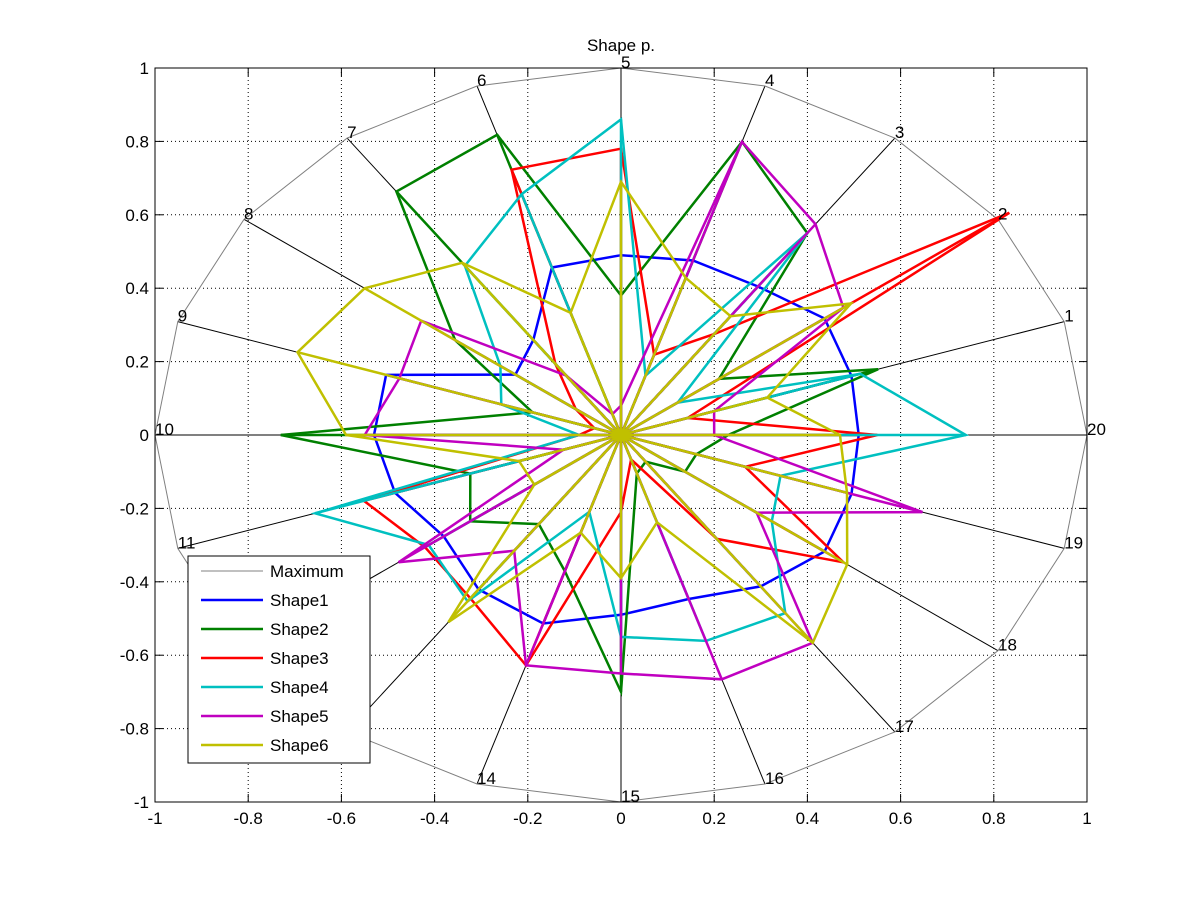  What do you see at coordinates (134, 655) in the screenshot?
I see `y-tick-label: -0.6` at bounding box center [134, 655].